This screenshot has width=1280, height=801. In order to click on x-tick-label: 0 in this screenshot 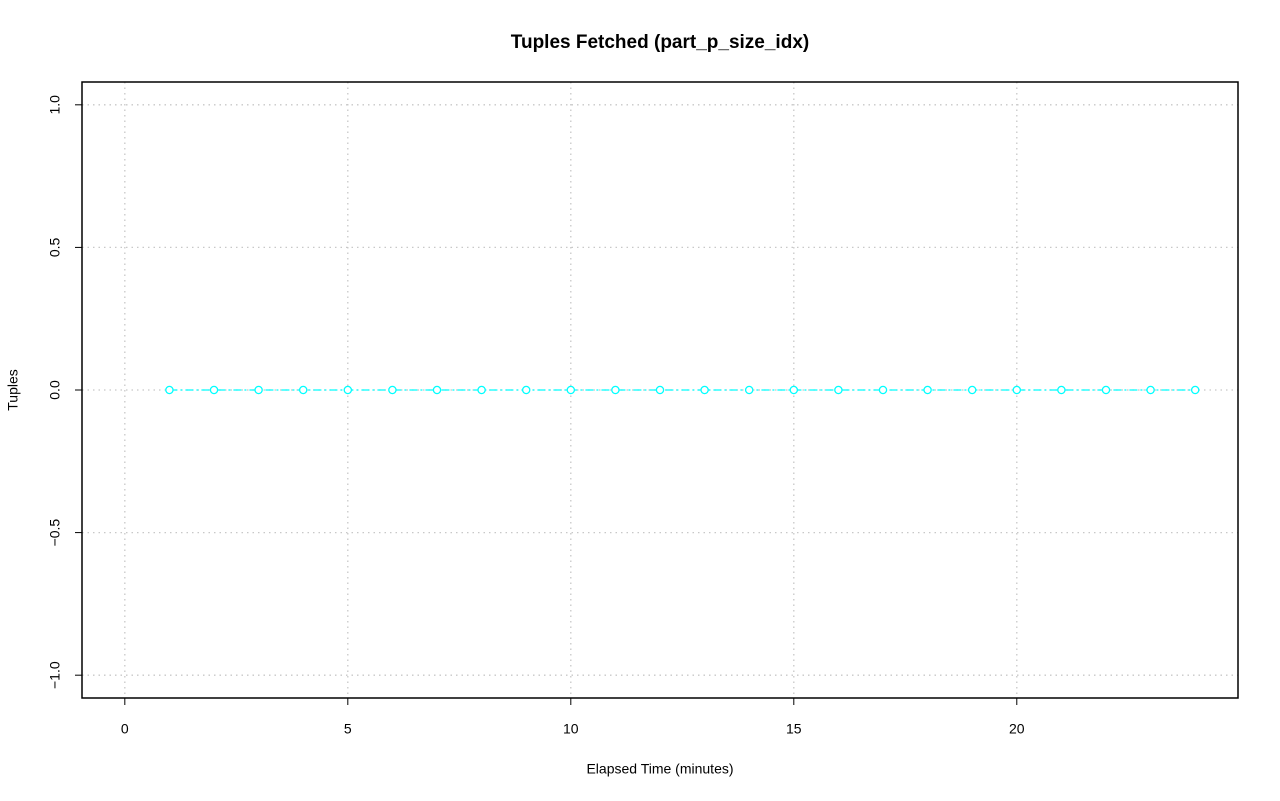, I will do `click(125, 729)`.